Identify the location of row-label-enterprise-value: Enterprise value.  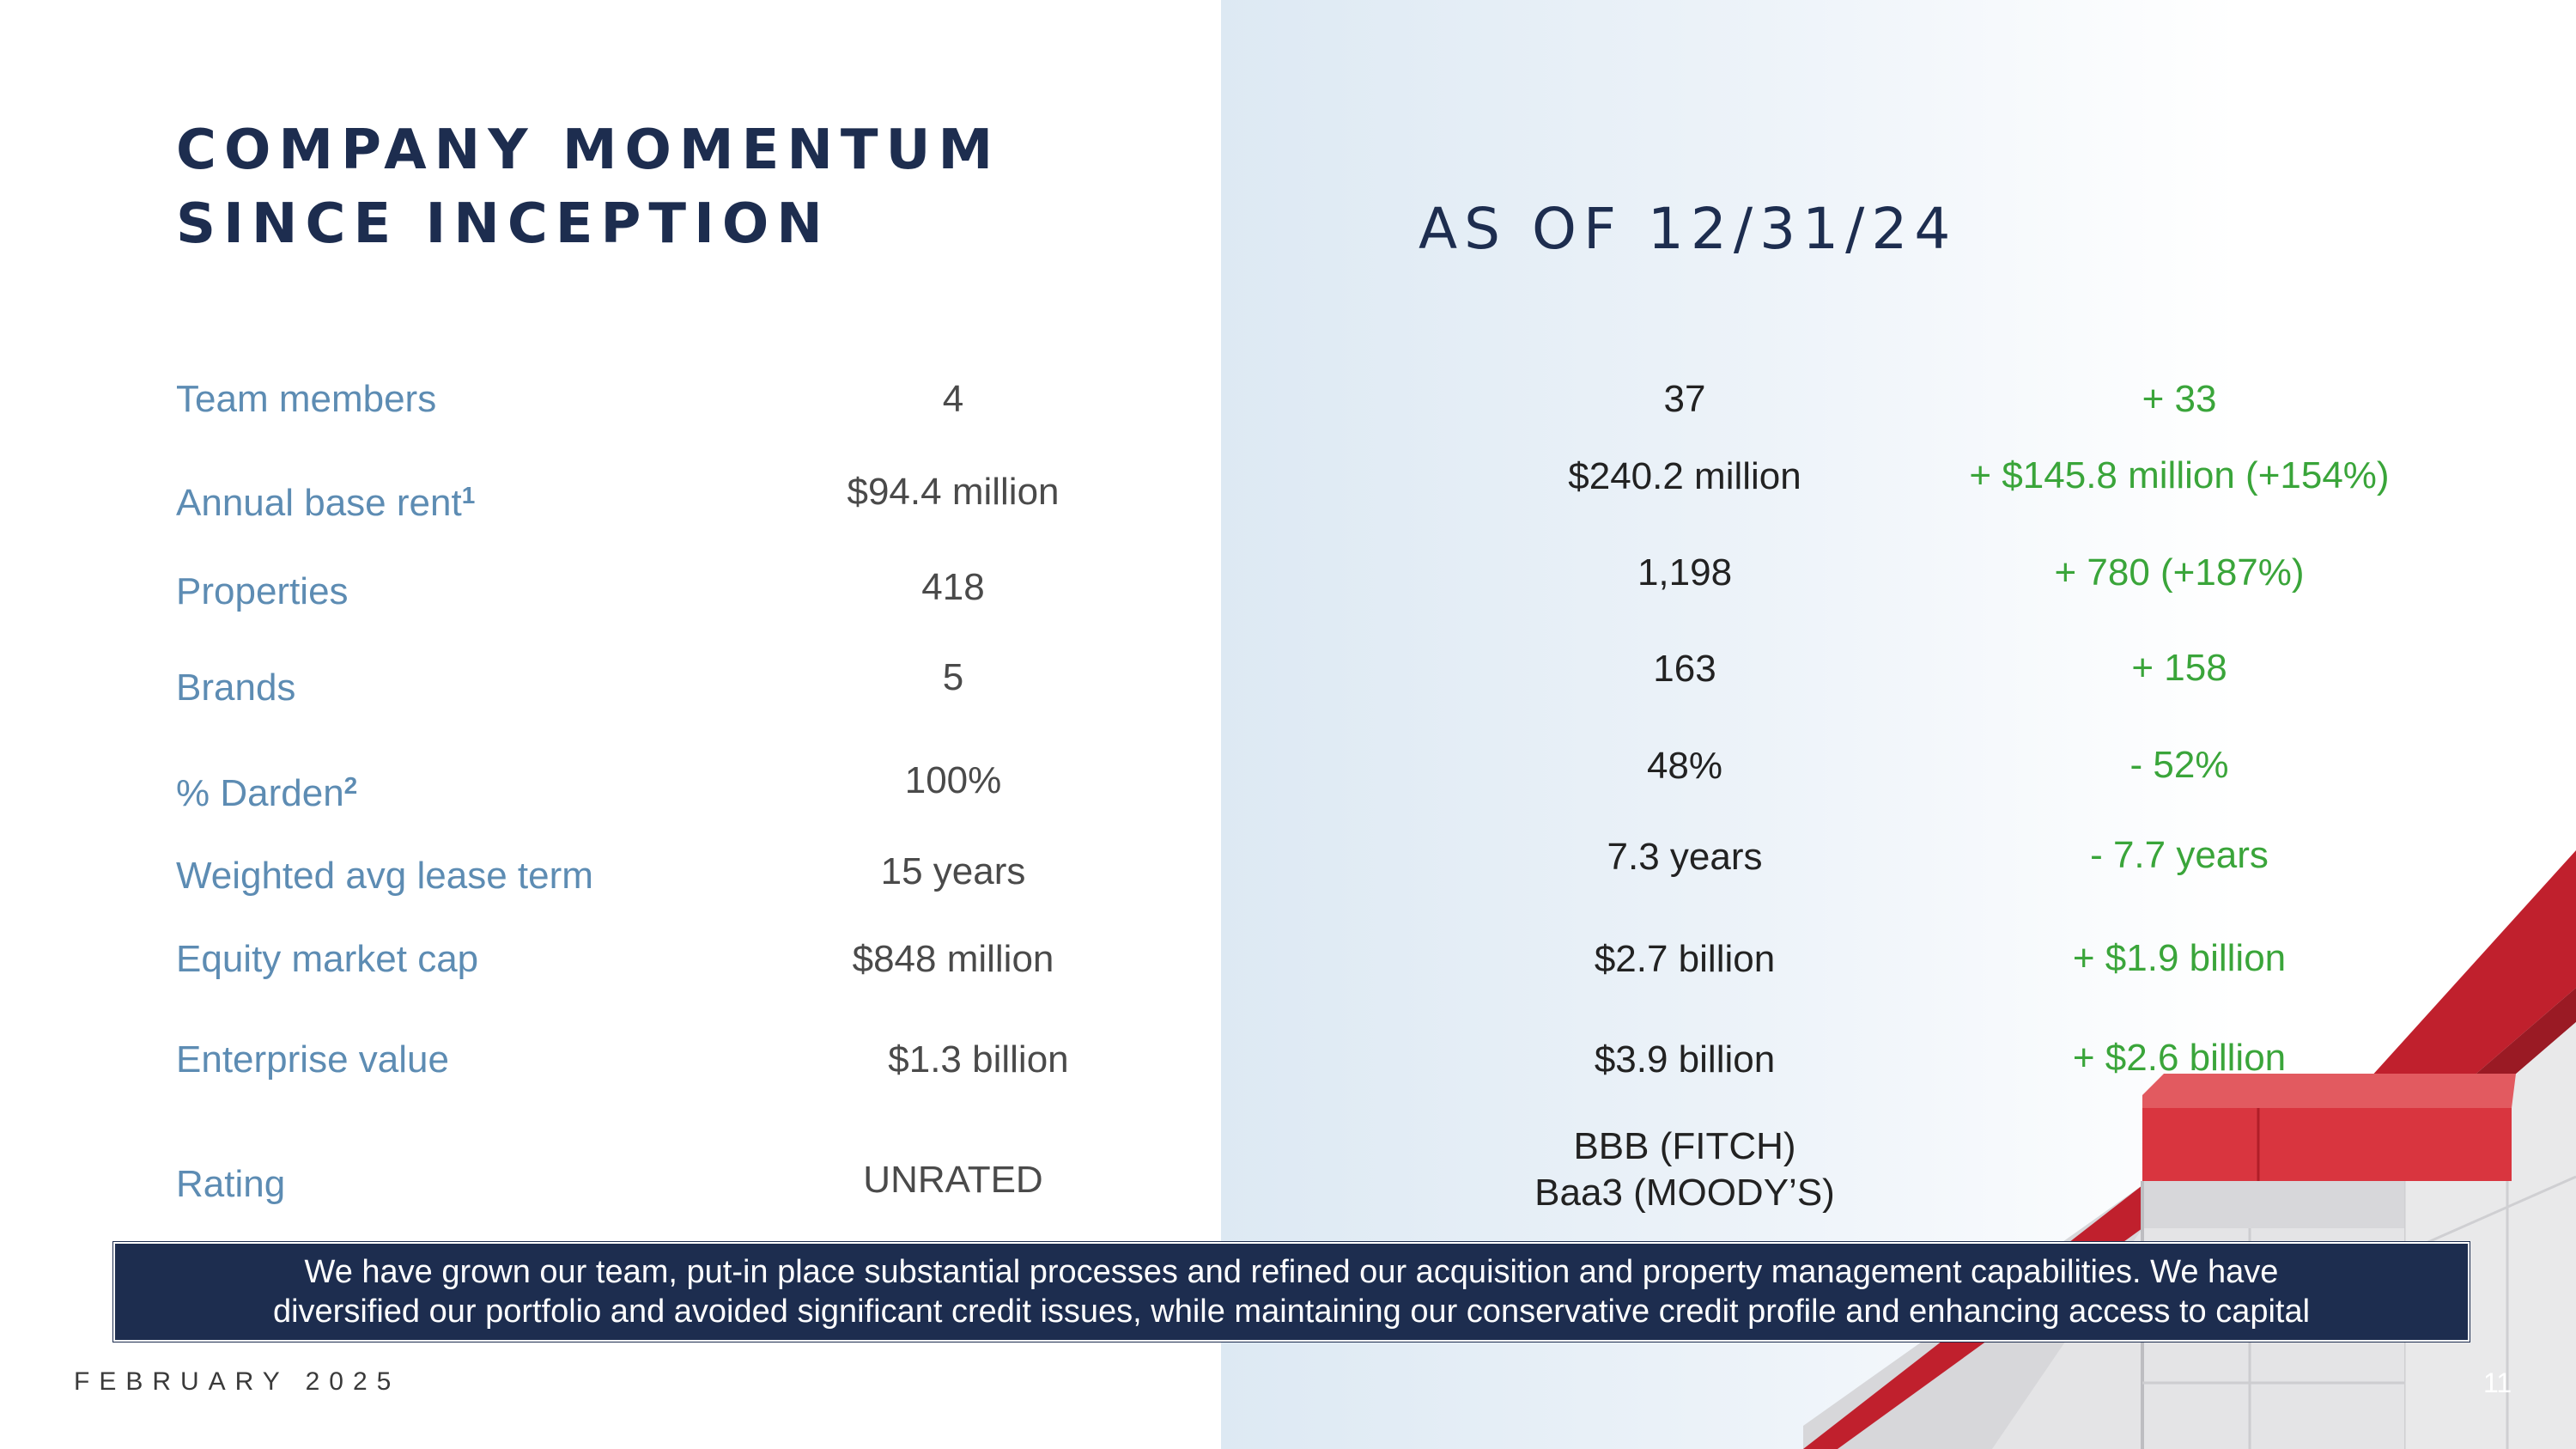
(312, 1060).